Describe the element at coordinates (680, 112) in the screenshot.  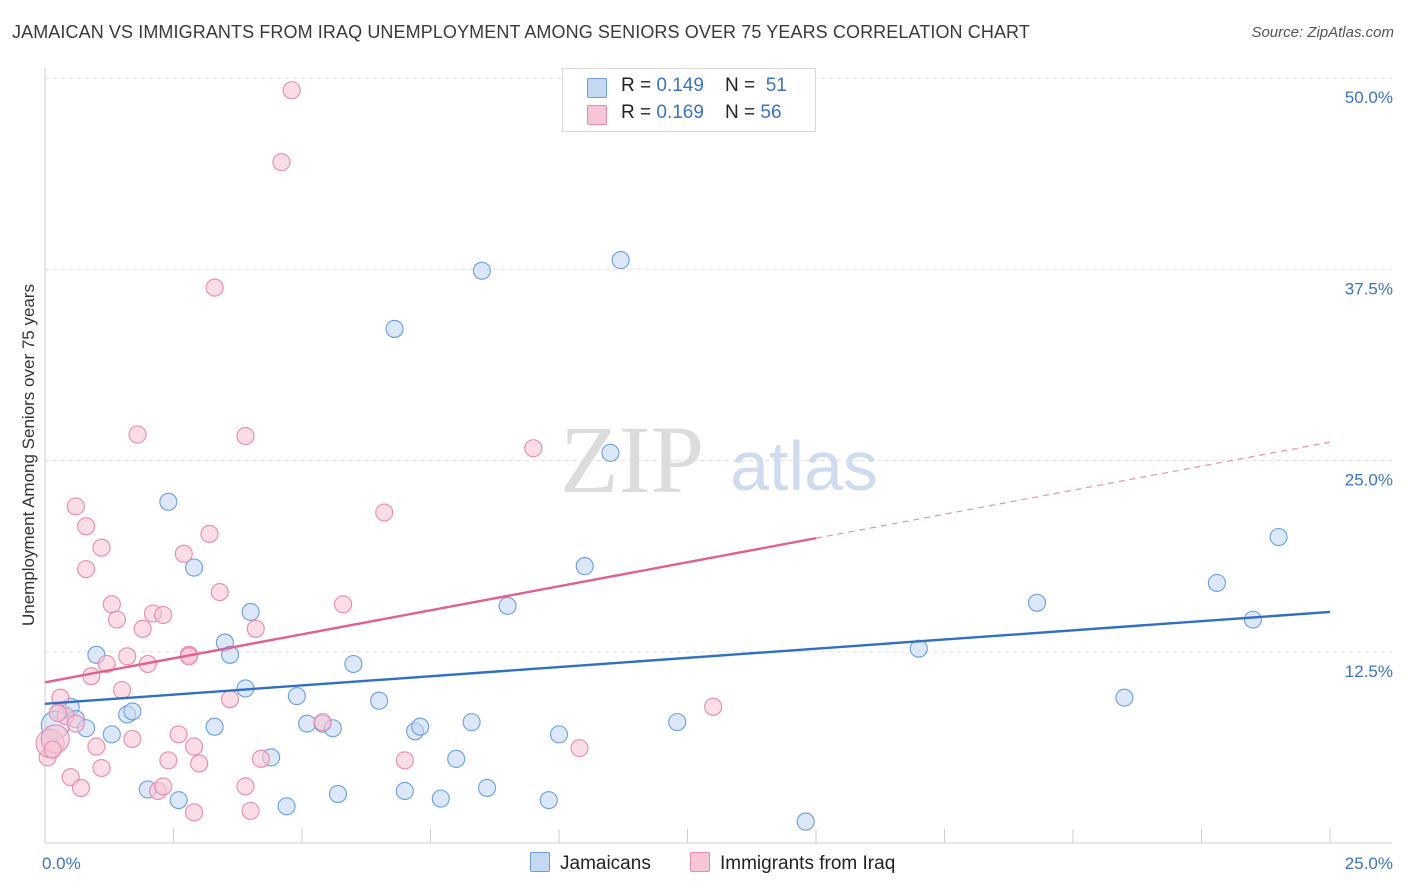
I see `legend-r-value-2: 0.169` at that location.